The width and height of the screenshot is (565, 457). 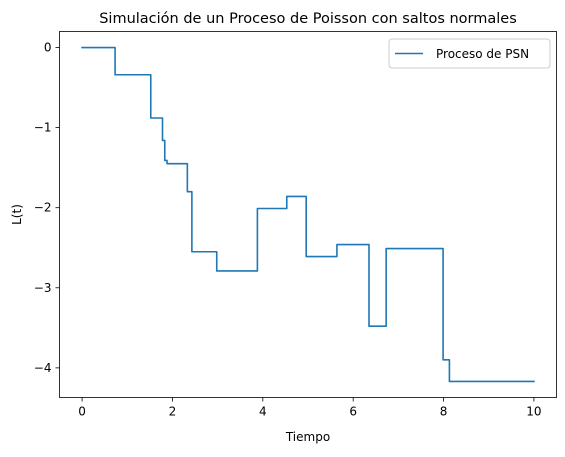 What do you see at coordinates (43, 128) in the screenshot?
I see `y-tick-label: −1` at bounding box center [43, 128].